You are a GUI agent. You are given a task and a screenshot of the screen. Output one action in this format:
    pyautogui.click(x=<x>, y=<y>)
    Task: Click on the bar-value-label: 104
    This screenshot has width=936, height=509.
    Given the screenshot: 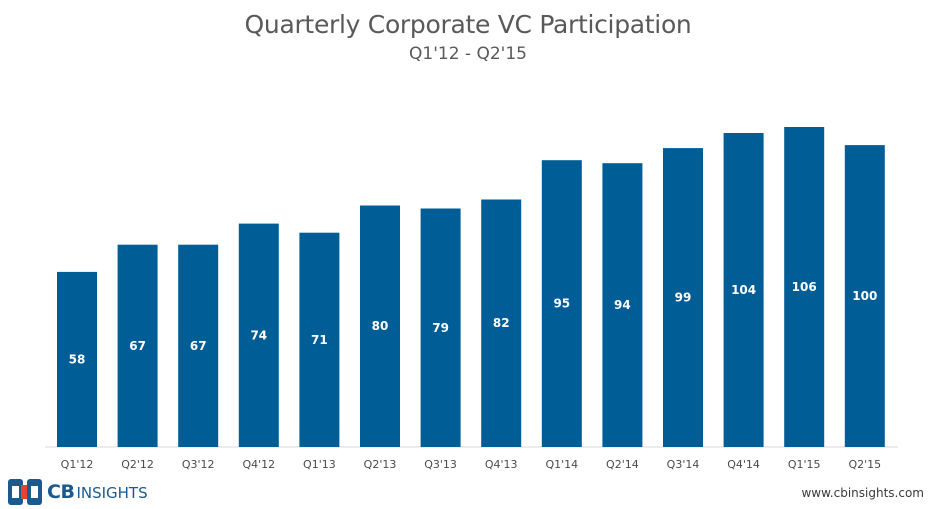 What is the action you would take?
    pyautogui.click(x=743, y=290)
    